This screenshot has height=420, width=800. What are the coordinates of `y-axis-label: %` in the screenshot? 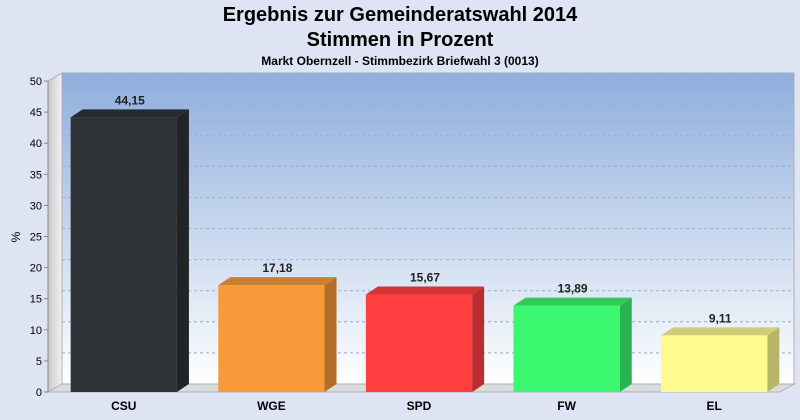 It's located at (16, 236).